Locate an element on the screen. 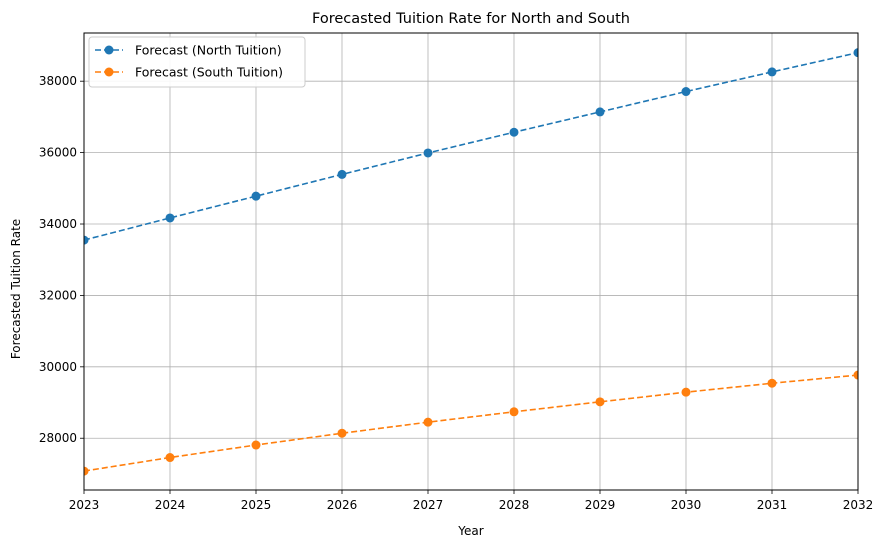 This screenshot has height=547, width=885. x-tick-label: 2026 is located at coordinates (342, 505).